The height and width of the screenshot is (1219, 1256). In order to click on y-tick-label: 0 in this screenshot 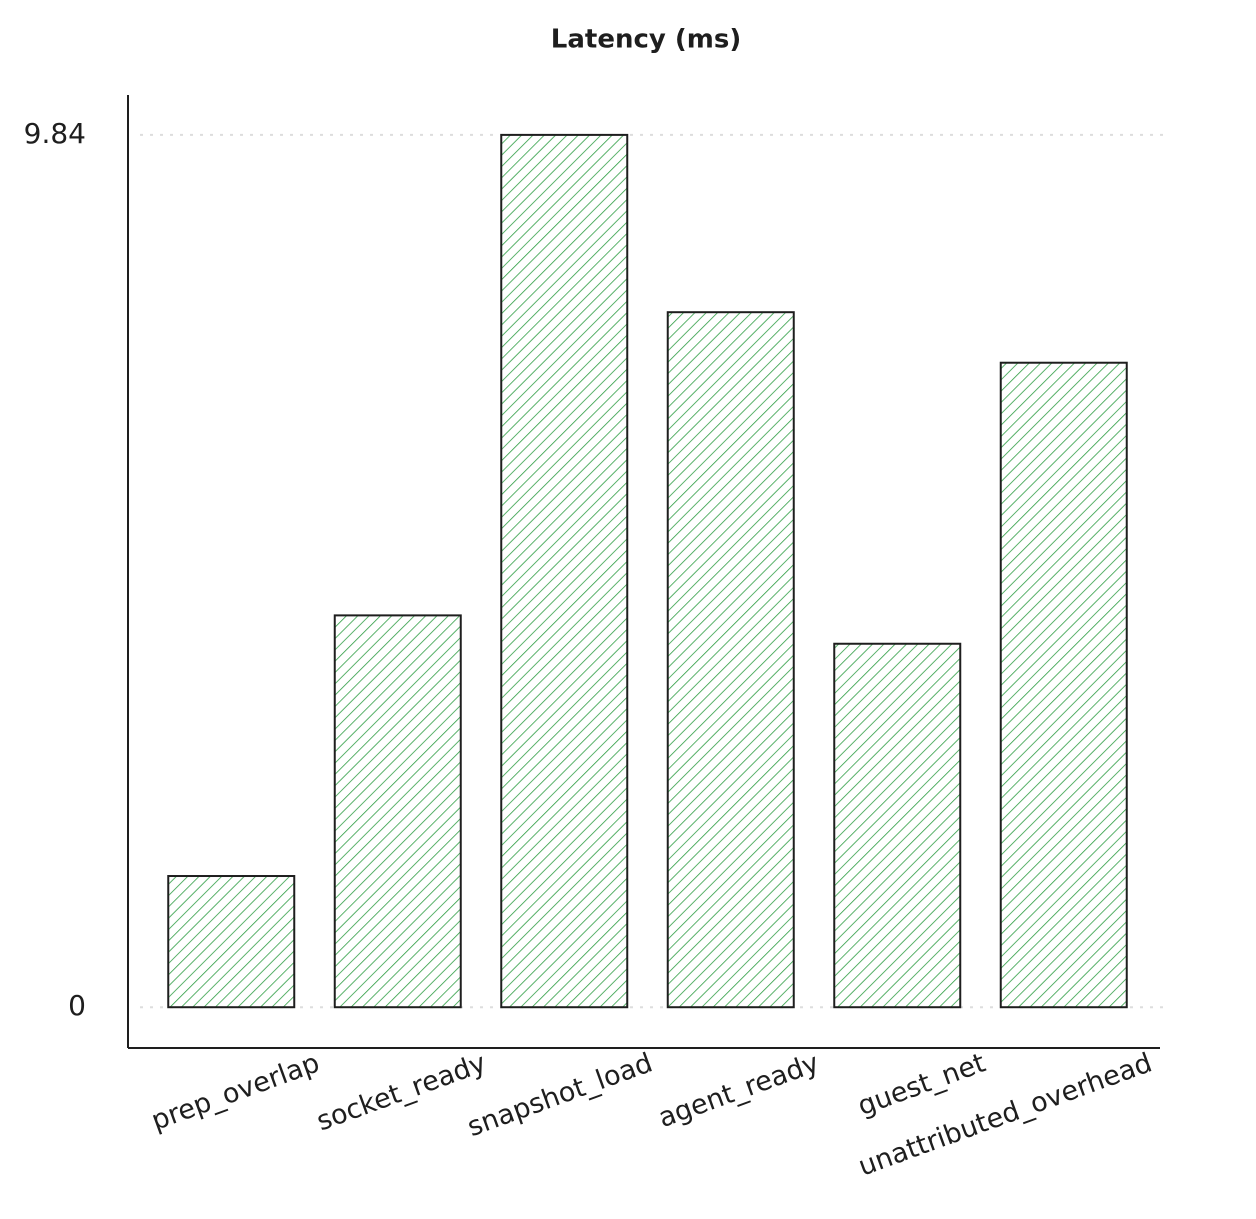, I will do `click(77, 1005)`.